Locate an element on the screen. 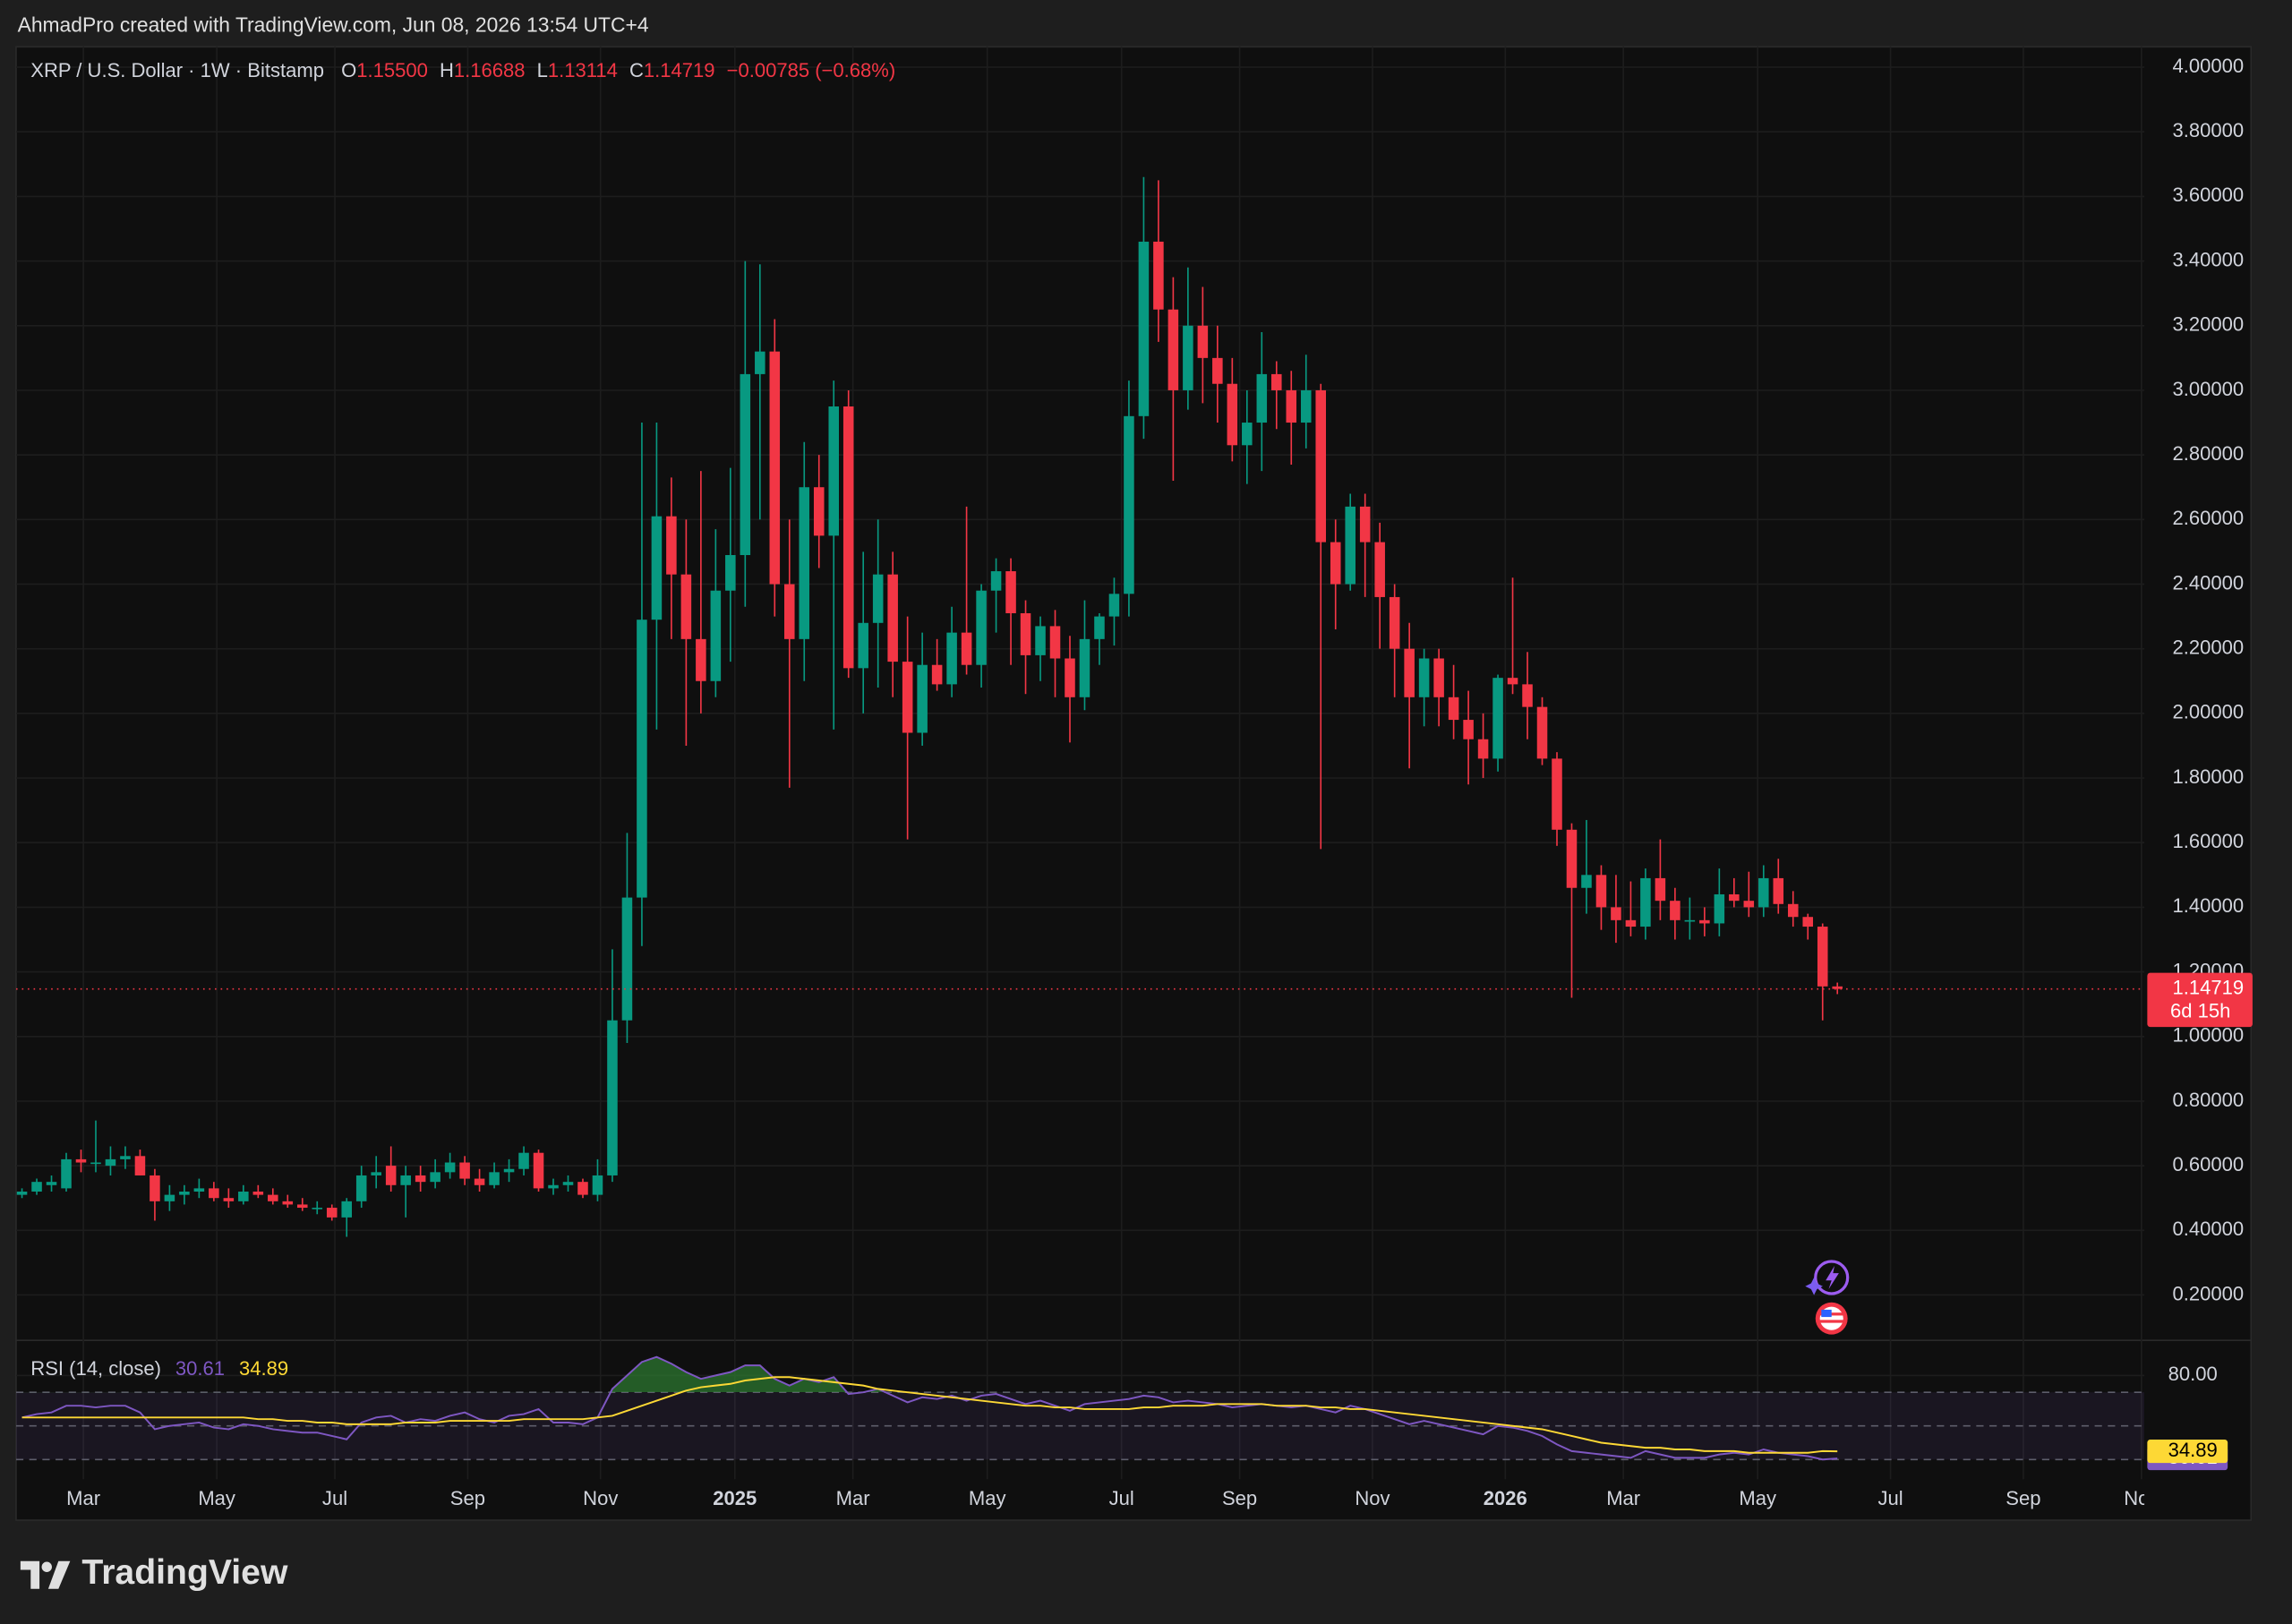 This screenshot has height=1624, width=2292. change: −0.00785 (−0.68%) is located at coordinates (811, 70).